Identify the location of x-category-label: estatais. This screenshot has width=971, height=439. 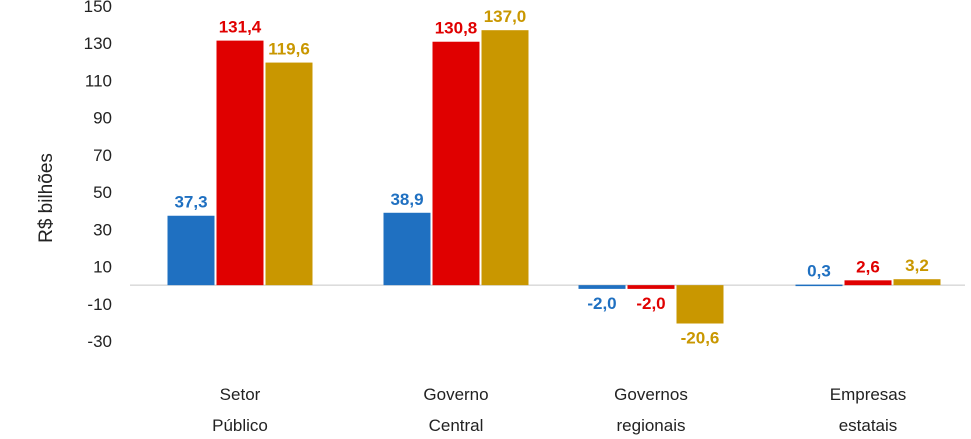
(868, 425).